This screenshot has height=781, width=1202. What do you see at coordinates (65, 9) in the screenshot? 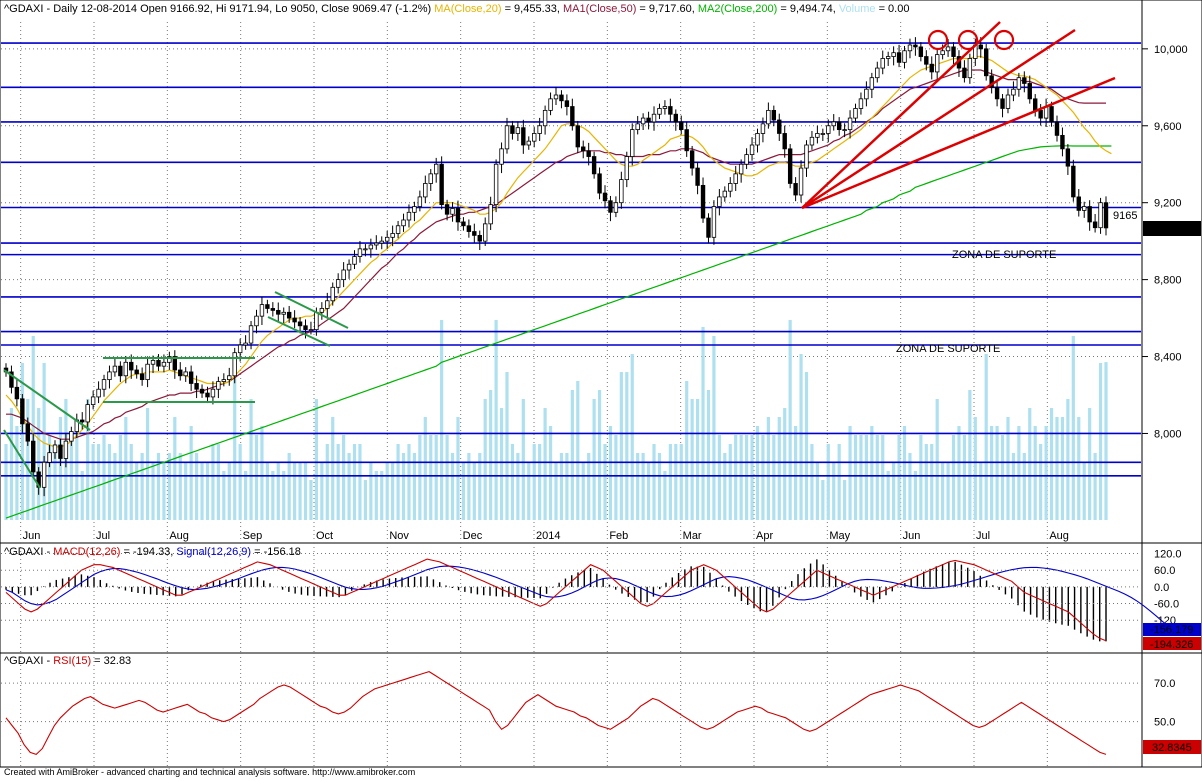
I see `header-period: Daily` at bounding box center [65, 9].